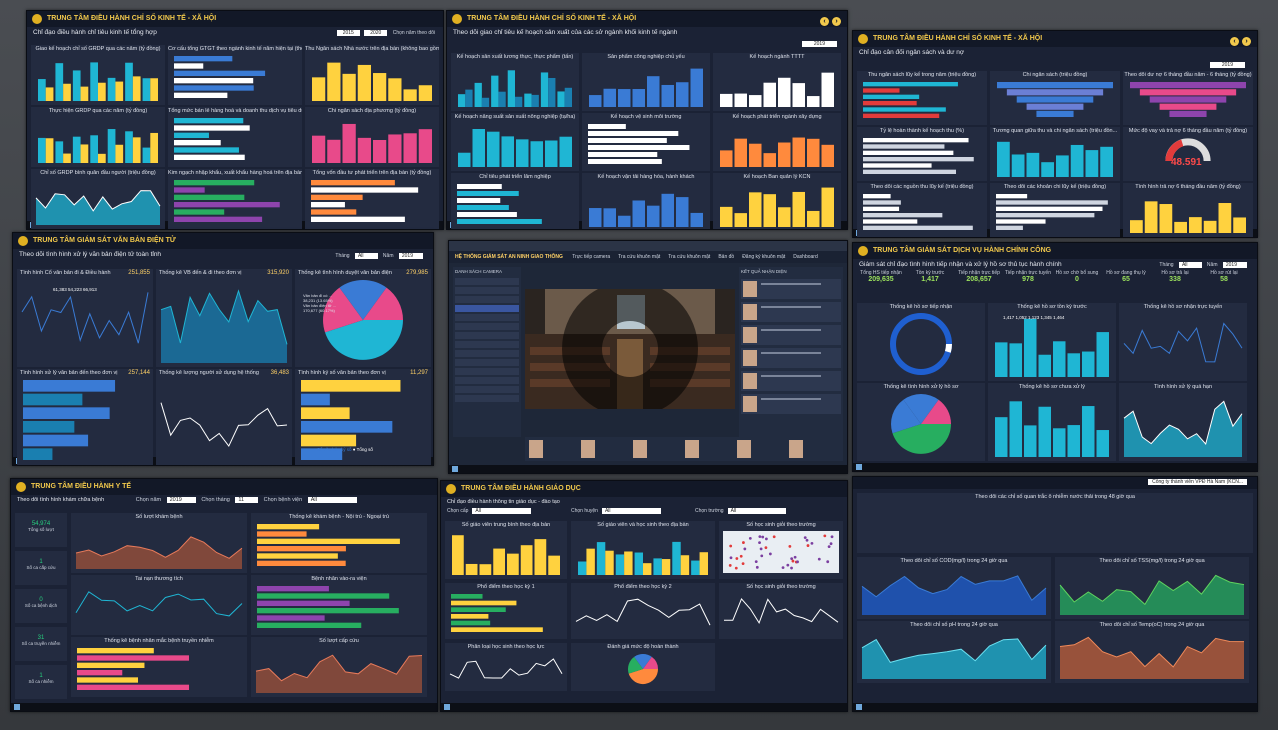 Image resolution: width=1278 pixels, height=730 pixels. Describe the element at coordinates (348, 33) in the screenshot. I see `year-from-select: 2015` at that location.